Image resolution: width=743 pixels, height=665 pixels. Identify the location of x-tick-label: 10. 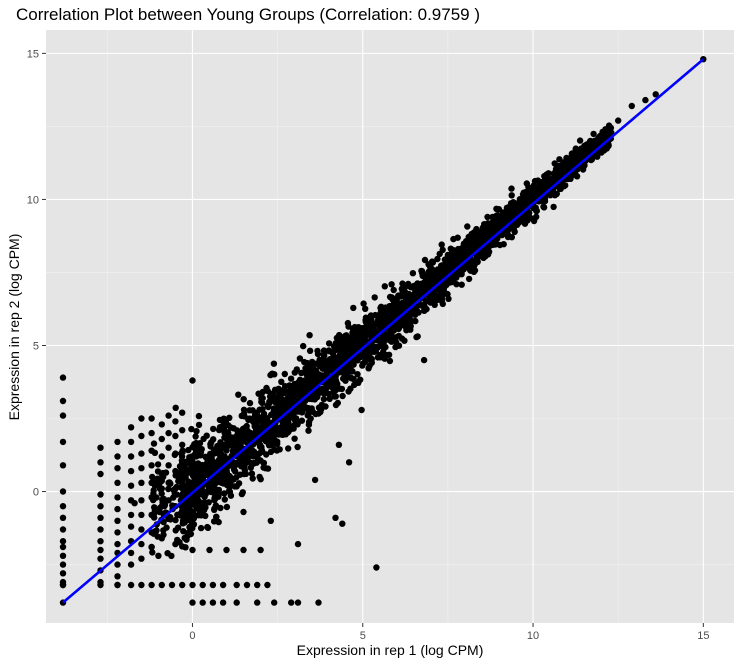
(533, 636).